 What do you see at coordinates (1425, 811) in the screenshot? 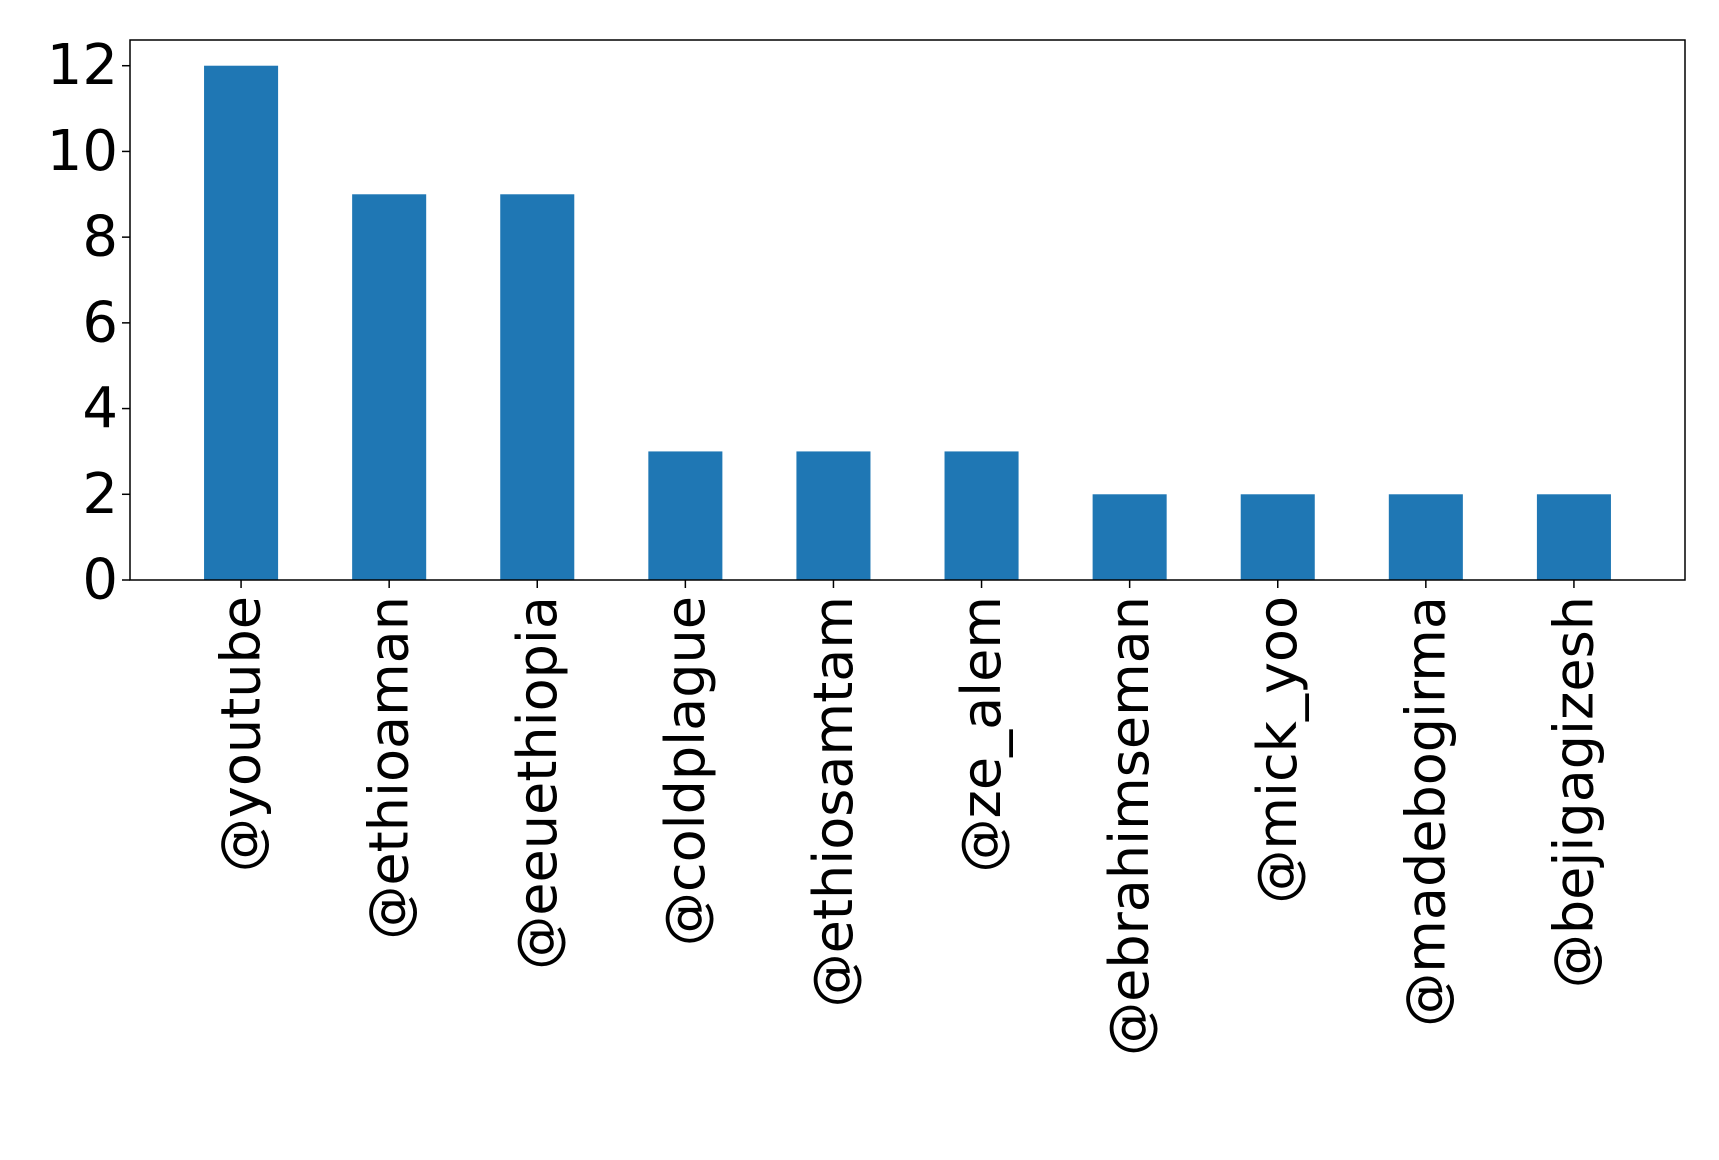
I see `x-tick-label: @madebogirma` at bounding box center [1425, 811].